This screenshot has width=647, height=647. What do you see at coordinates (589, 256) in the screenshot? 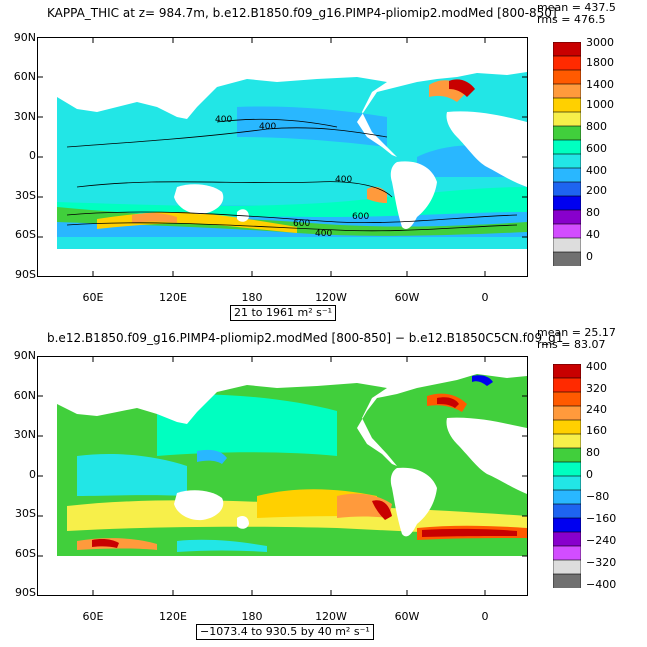
I see `panel1-cb-label: 0` at bounding box center [589, 256].